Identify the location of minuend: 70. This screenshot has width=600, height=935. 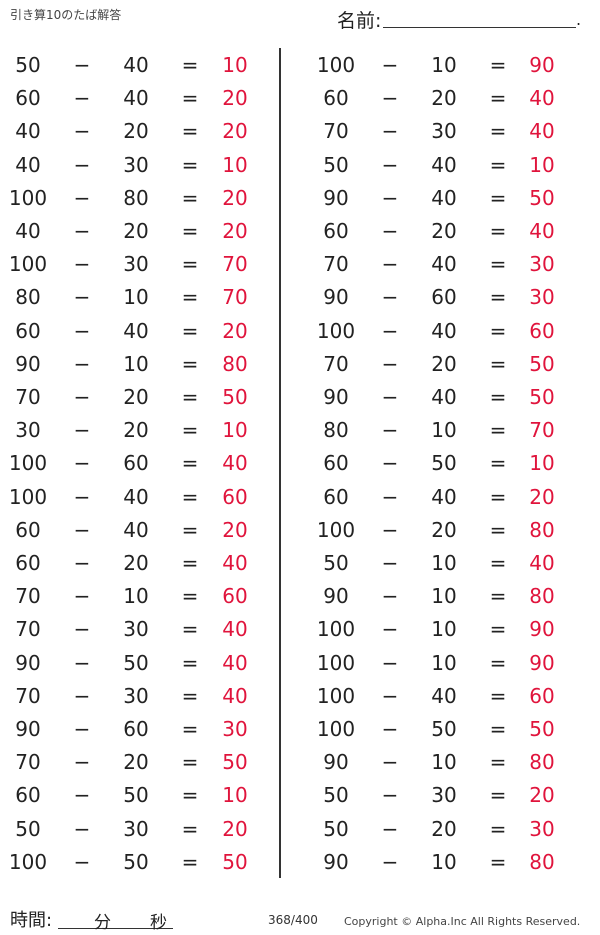
(336, 363).